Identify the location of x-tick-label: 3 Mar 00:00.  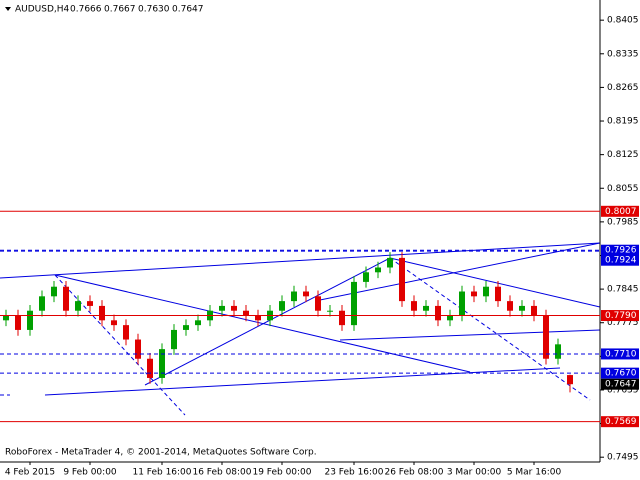
(474, 473).